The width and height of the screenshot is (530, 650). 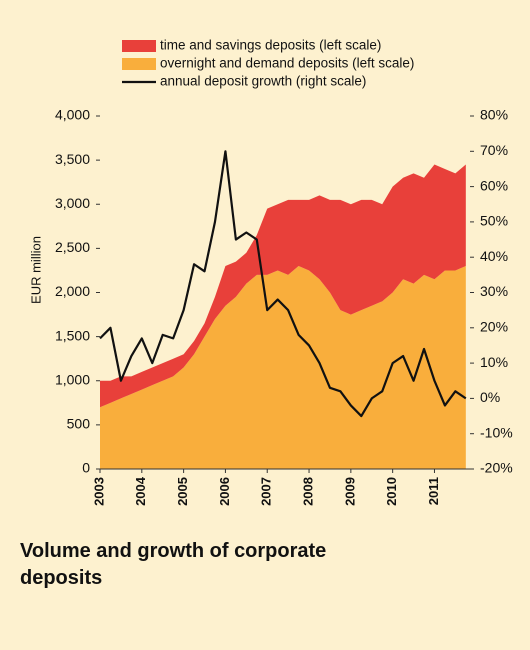 I want to click on y-tick-label: 3,500, so click(x=72, y=159).